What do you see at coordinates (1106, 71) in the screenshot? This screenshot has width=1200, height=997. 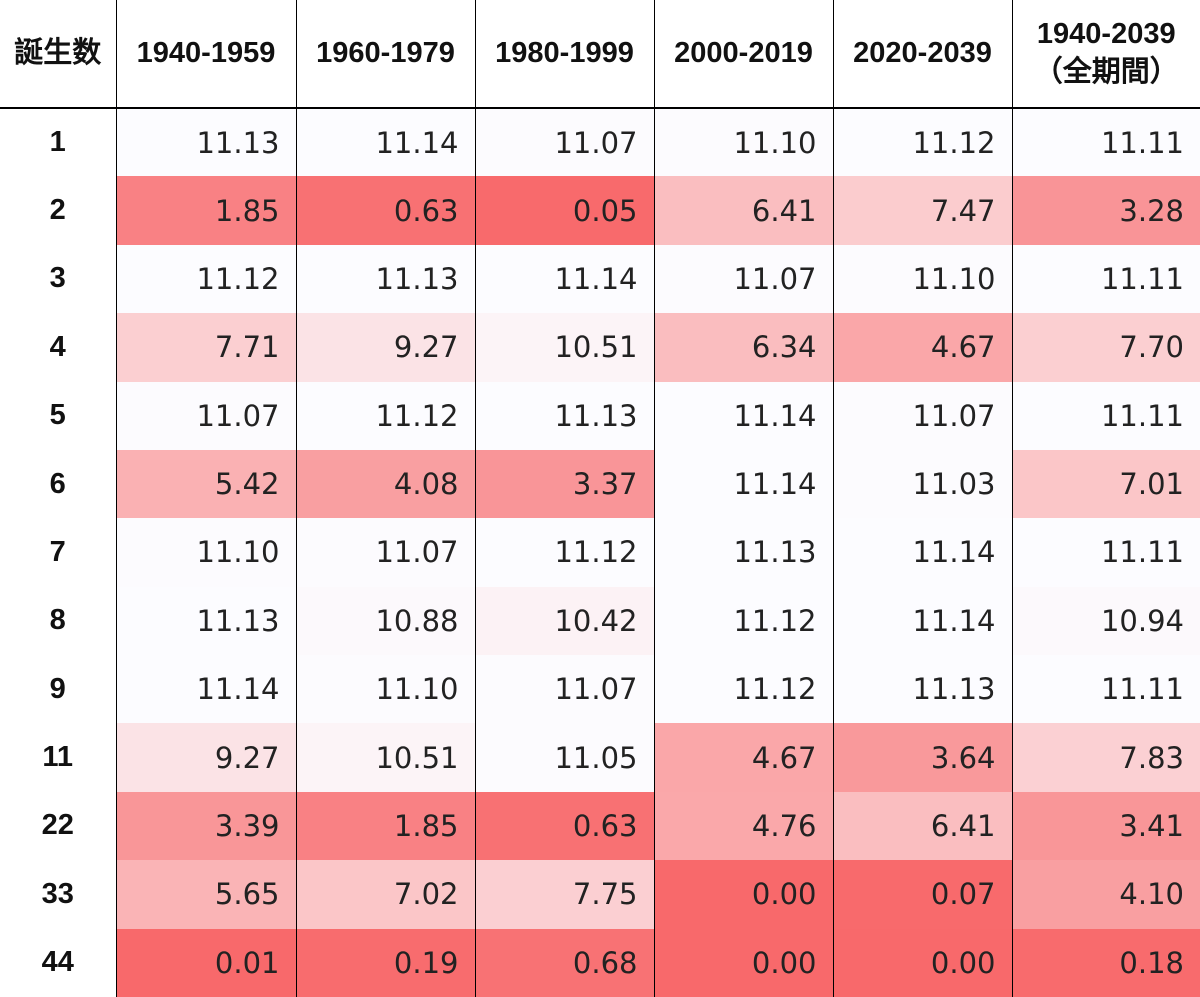 I see `column-header-sublabel: （全期間）` at bounding box center [1106, 71].